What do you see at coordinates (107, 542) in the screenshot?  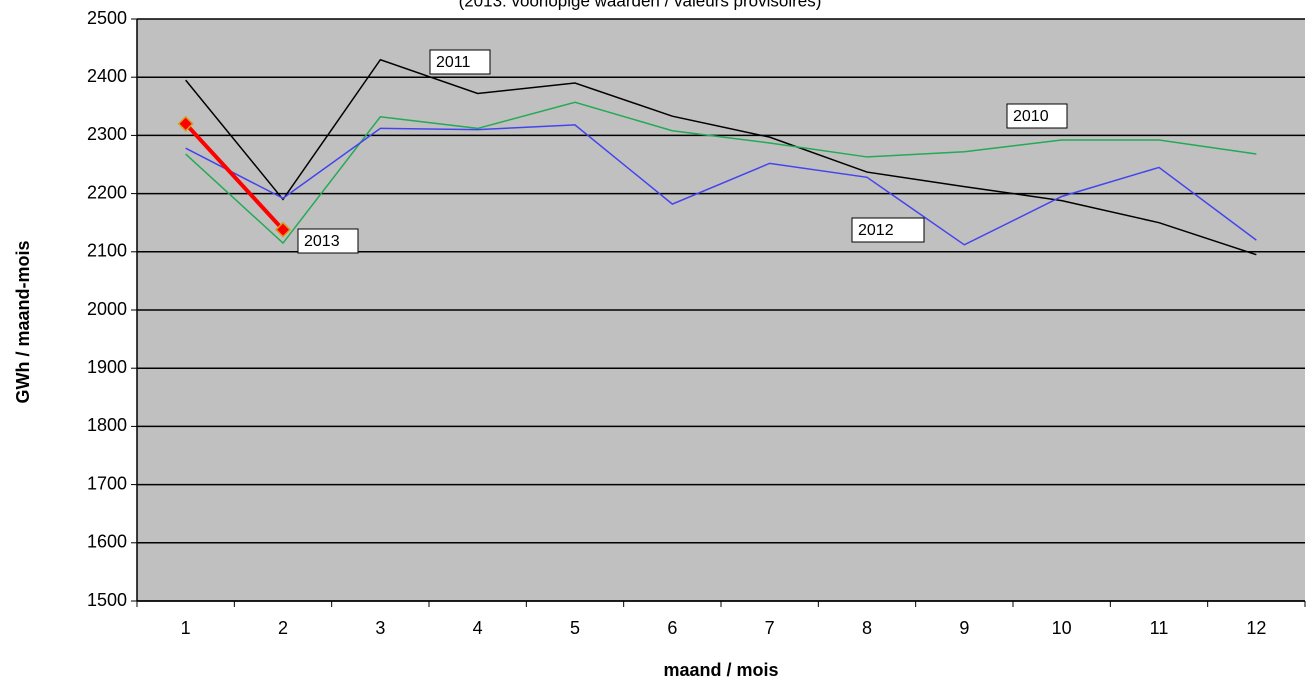 I see `y-tick-label: 1600` at bounding box center [107, 542].